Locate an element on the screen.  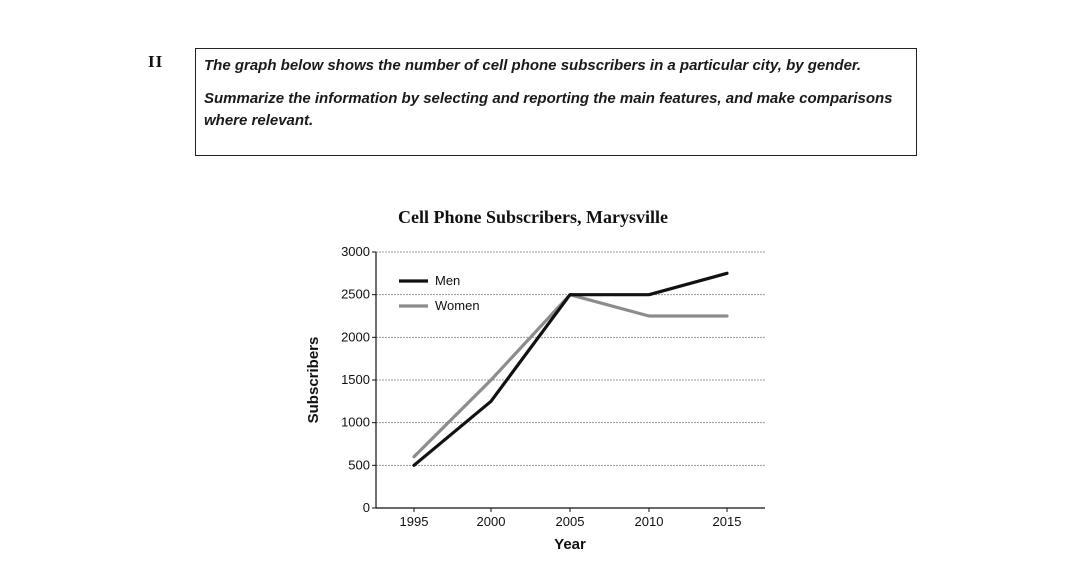
legend: Men Women is located at coordinates (439, 293).